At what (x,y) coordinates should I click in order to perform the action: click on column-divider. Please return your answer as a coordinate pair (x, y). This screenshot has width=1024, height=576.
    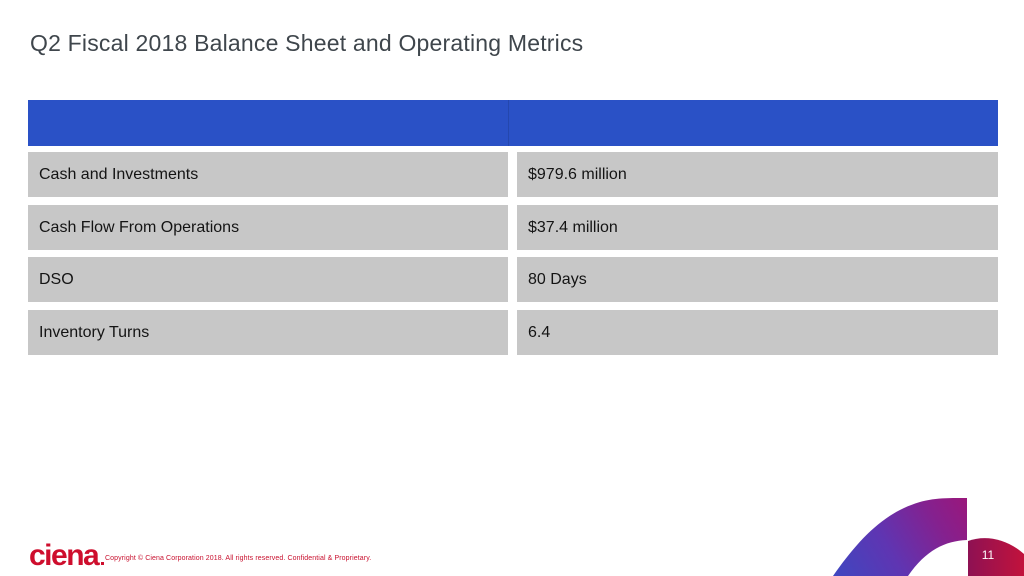
    Looking at the image, I should click on (508, 123).